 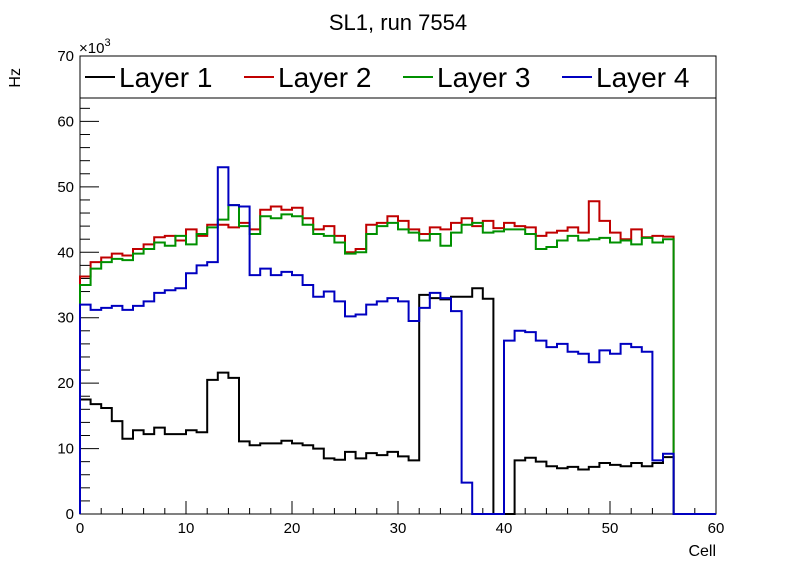 I want to click on x-tick-labels: 0 10 20 30 40 50 60, so click(x=400, y=528).